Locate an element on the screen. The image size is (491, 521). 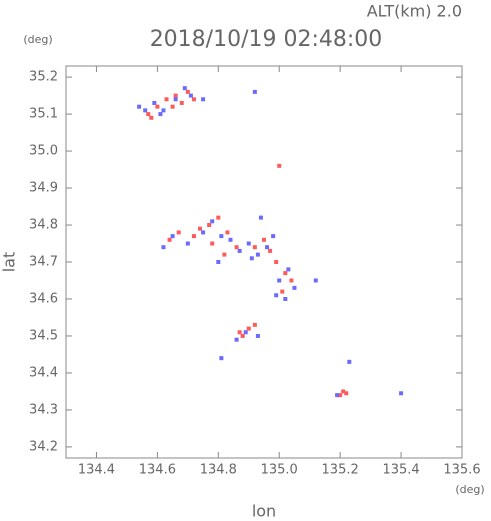
y-tick-label: 34.8 is located at coordinates (43, 225).